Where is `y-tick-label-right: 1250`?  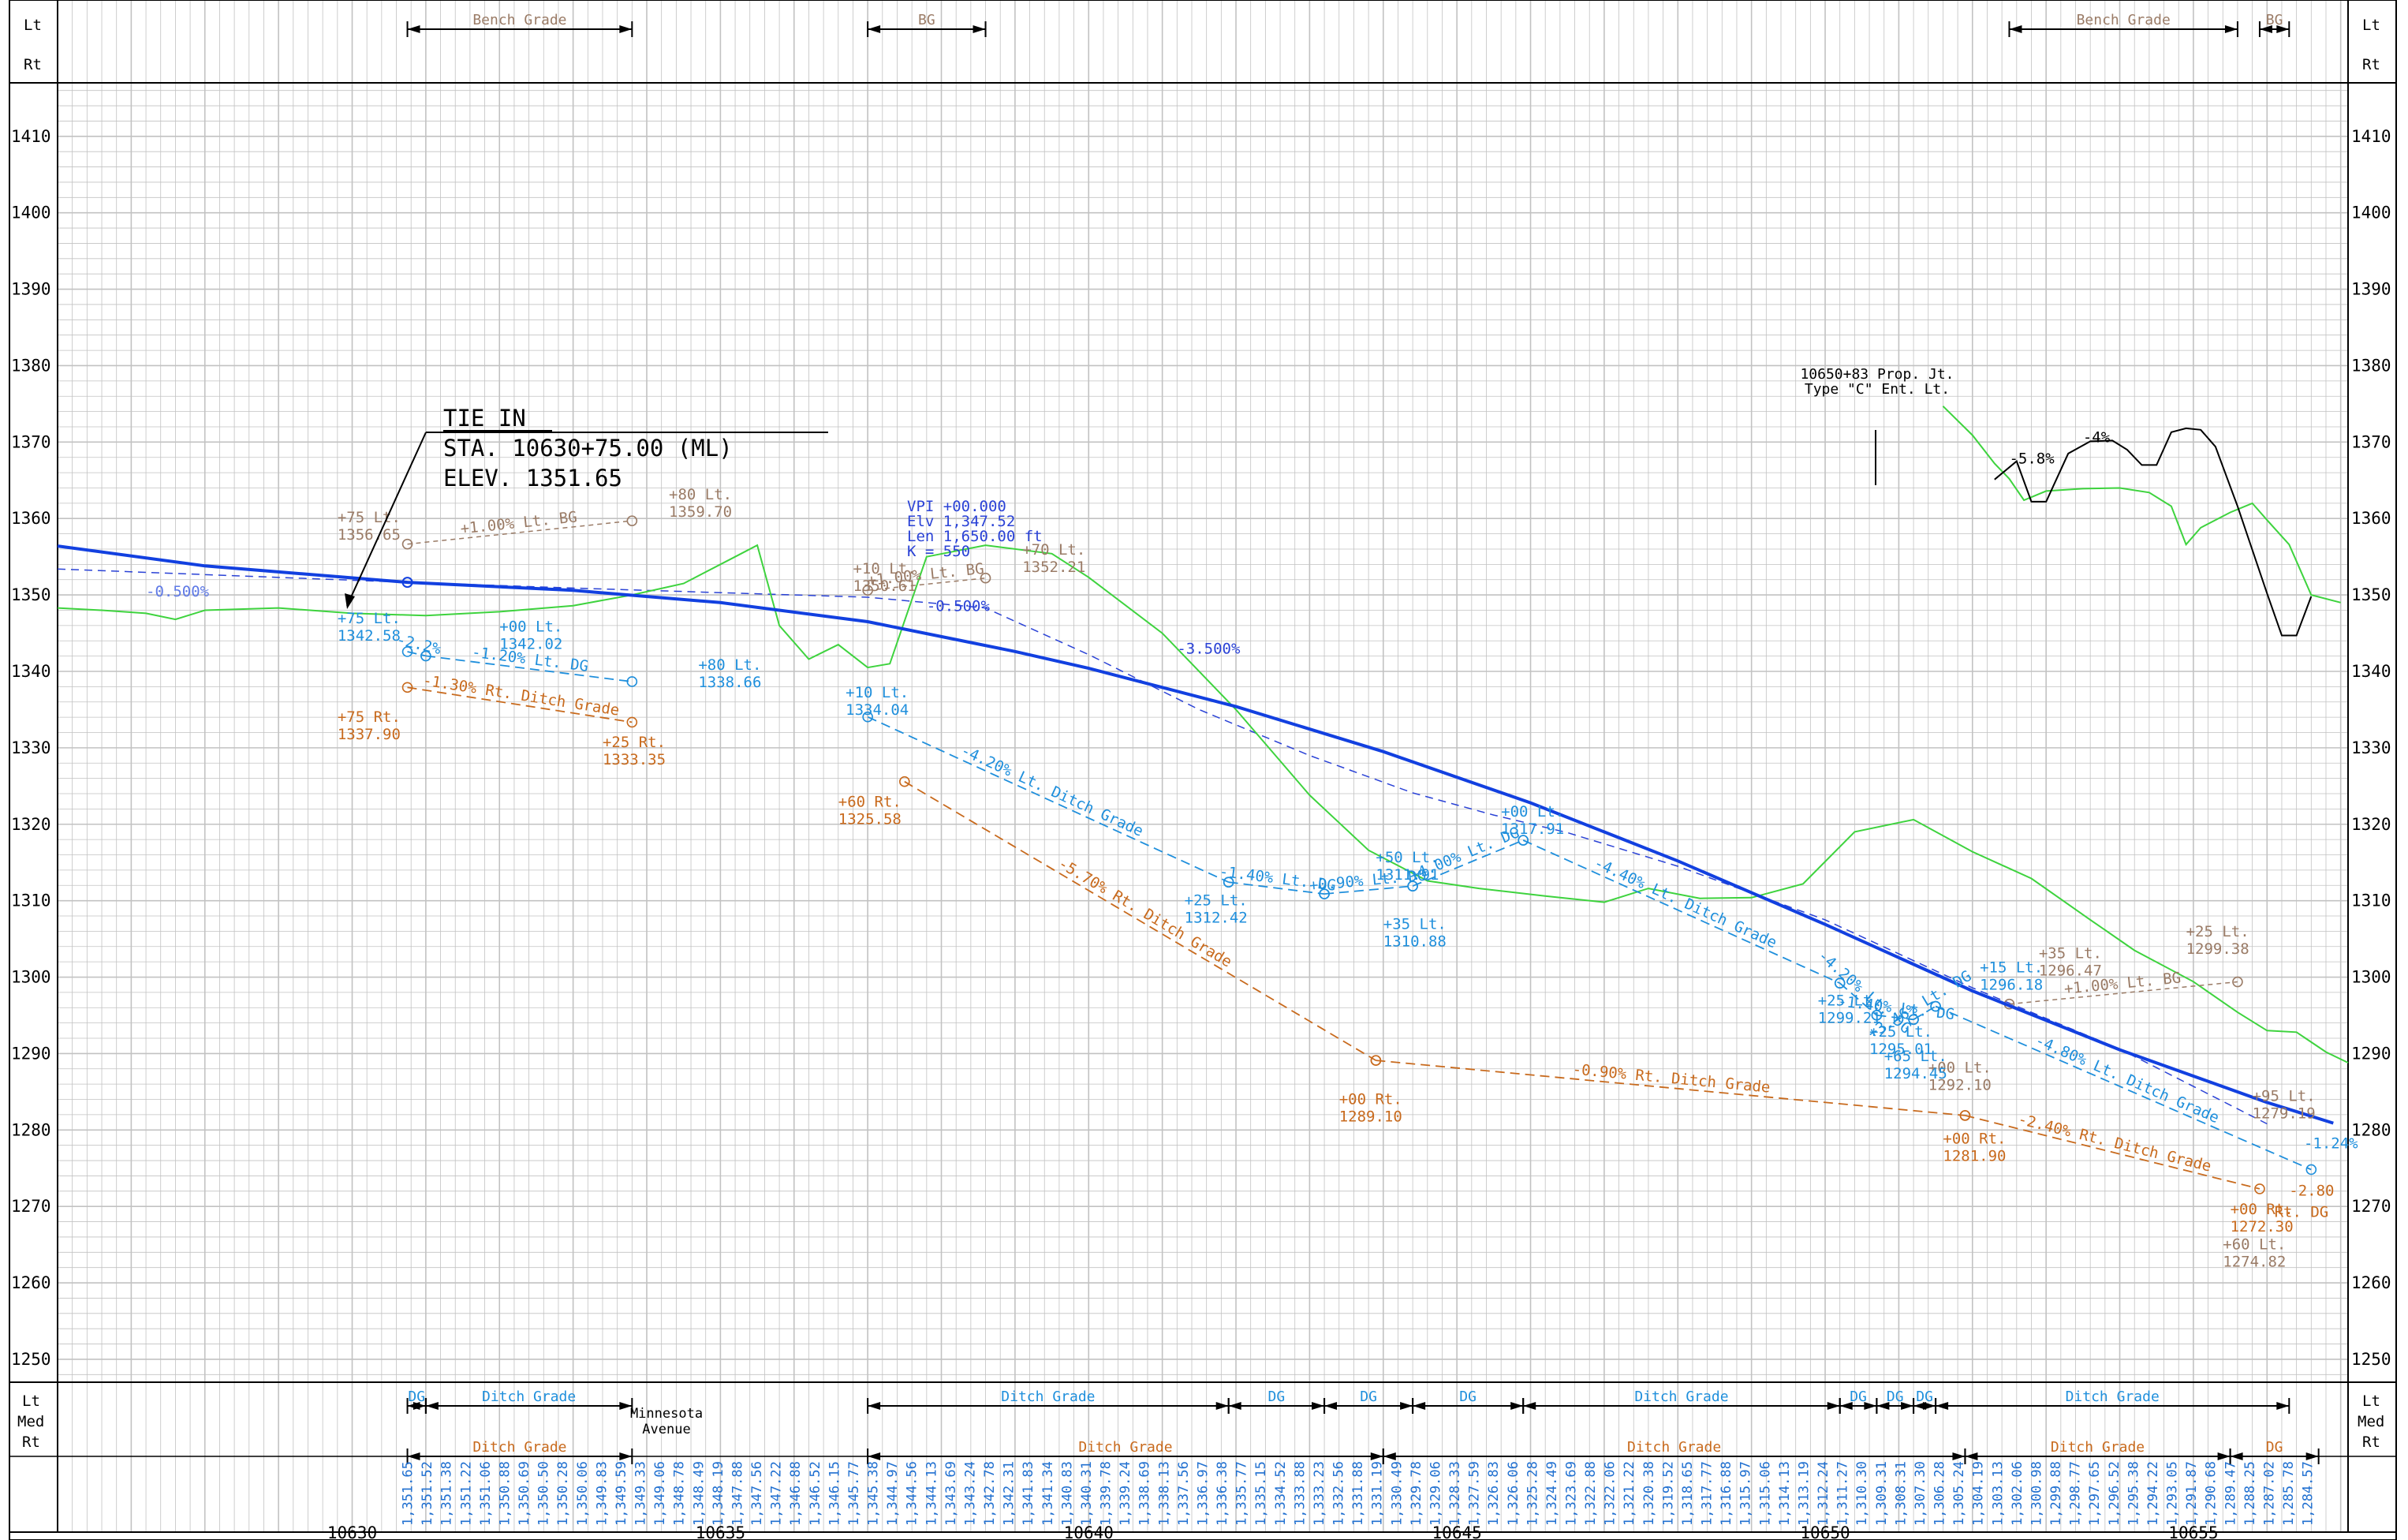 y-tick-label-right: 1250 is located at coordinates (2371, 1359).